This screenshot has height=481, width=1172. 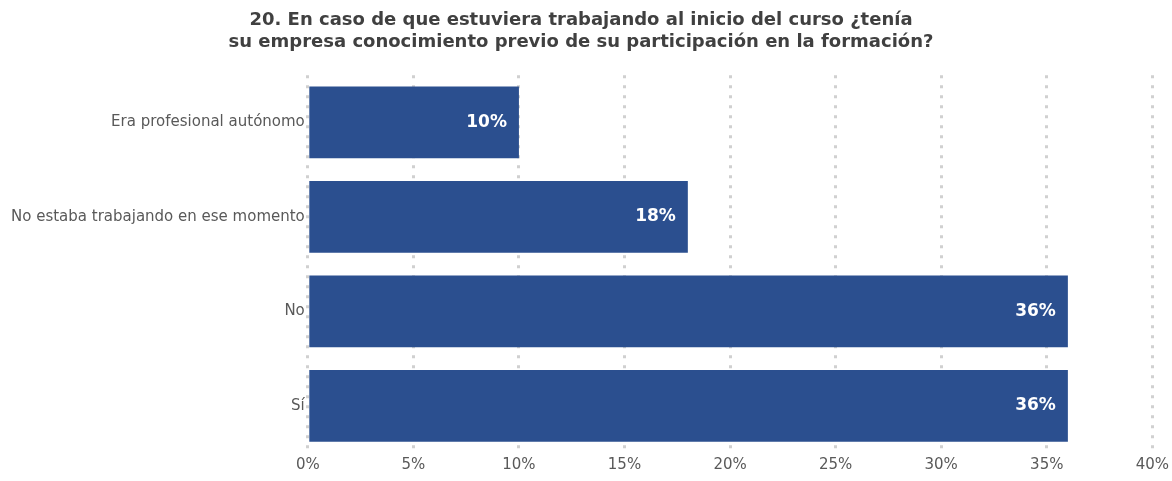 I want to click on chart-title: 20. En caso de que estuviera trabajando al inicio del curso ¿tenía su empresa conocimiento previo de su participación en la formación?, so click(x=581, y=30).